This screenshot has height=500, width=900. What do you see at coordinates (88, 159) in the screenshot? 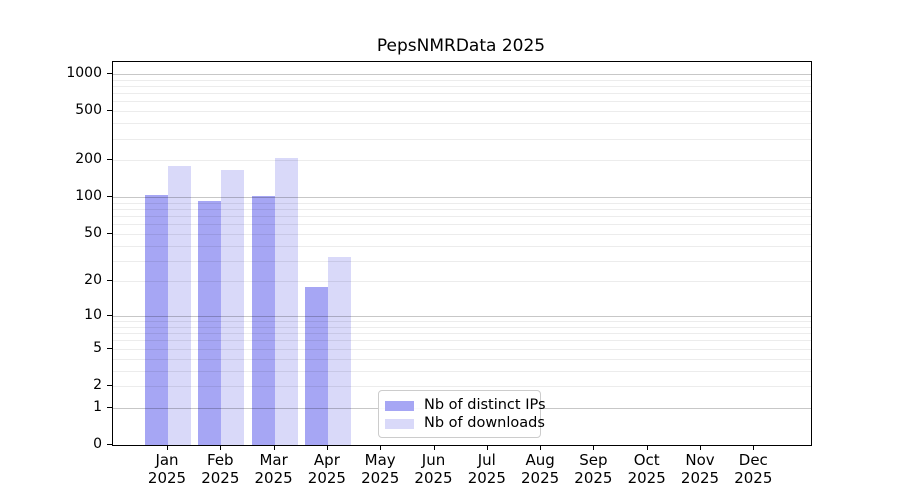
I see `y-tick-label: 200` at bounding box center [88, 159].